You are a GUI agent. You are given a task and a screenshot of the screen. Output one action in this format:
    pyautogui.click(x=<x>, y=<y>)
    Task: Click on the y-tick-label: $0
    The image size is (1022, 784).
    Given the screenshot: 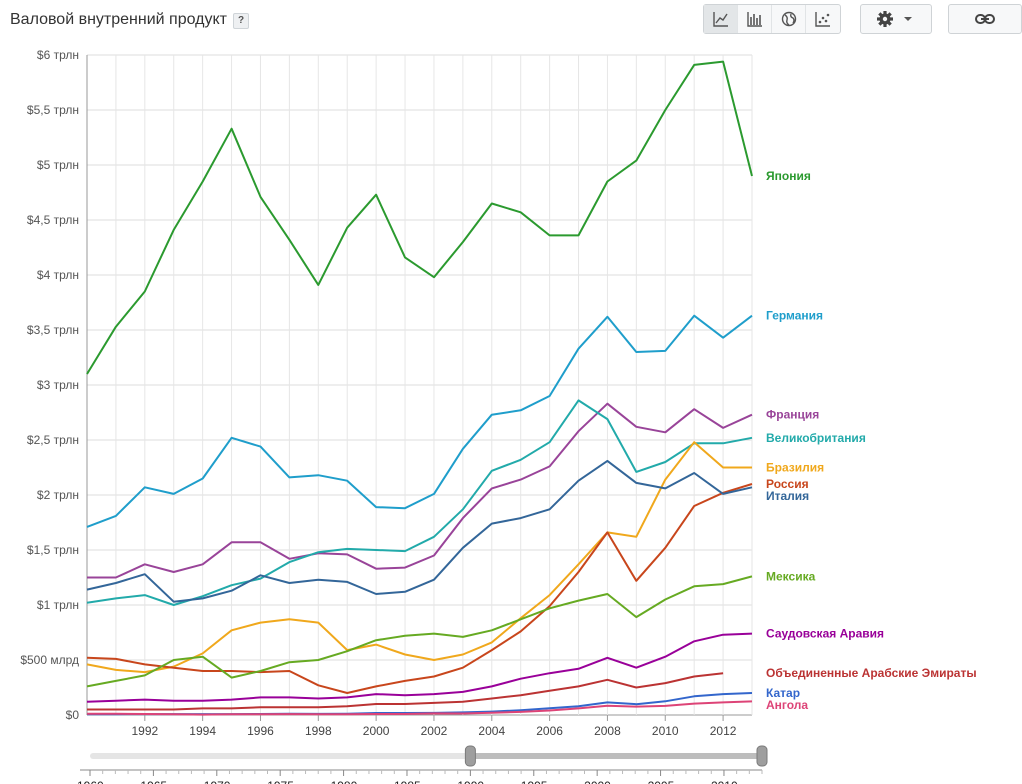 What is the action you would take?
    pyautogui.click(x=73, y=715)
    